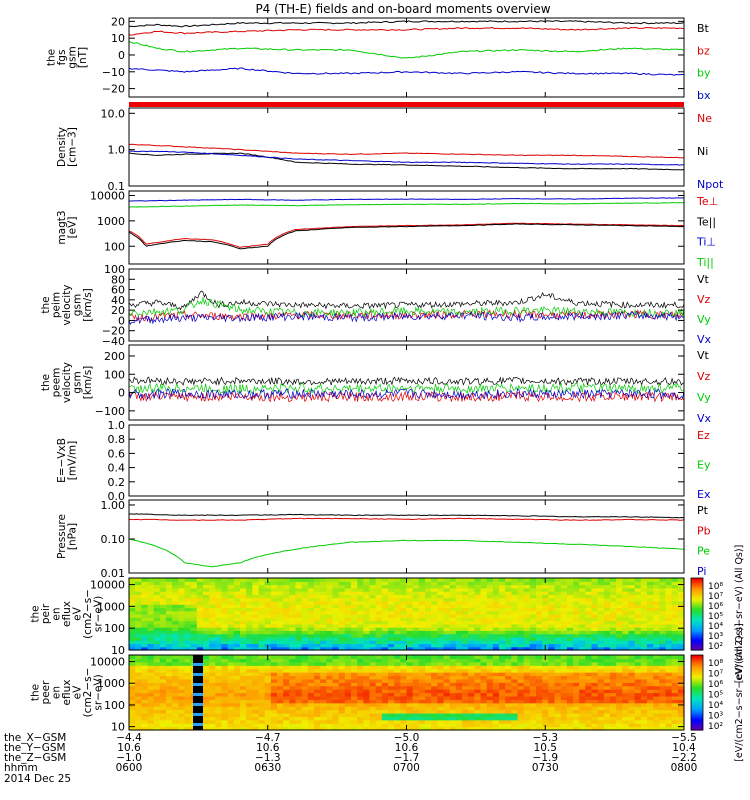 Image resolution: width=750 pixels, height=800 pixels. What do you see at coordinates (406, 104) in the screenshot?
I see `quality-flag-bar` at bounding box center [406, 104].